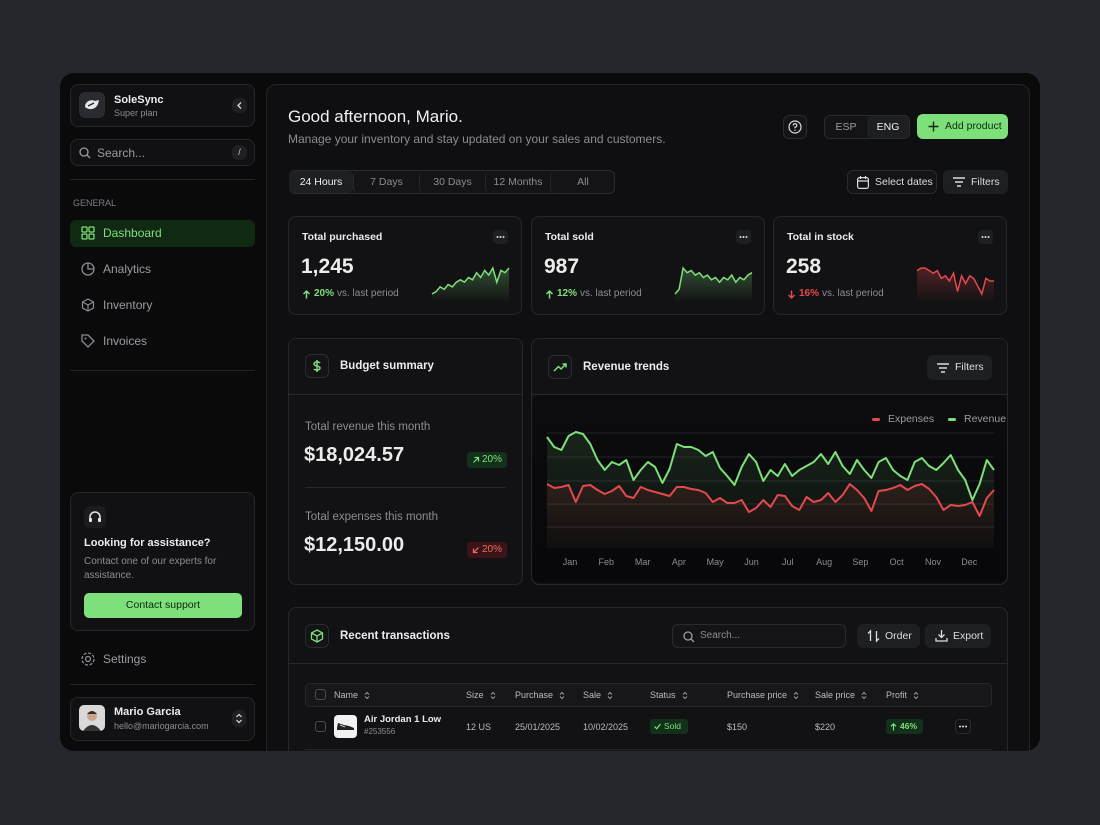 This screenshot has width=1100, height=825. Describe the element at coordinates (517, 182) in the screenshot. I see `period-tab: 12 Months` at that location.